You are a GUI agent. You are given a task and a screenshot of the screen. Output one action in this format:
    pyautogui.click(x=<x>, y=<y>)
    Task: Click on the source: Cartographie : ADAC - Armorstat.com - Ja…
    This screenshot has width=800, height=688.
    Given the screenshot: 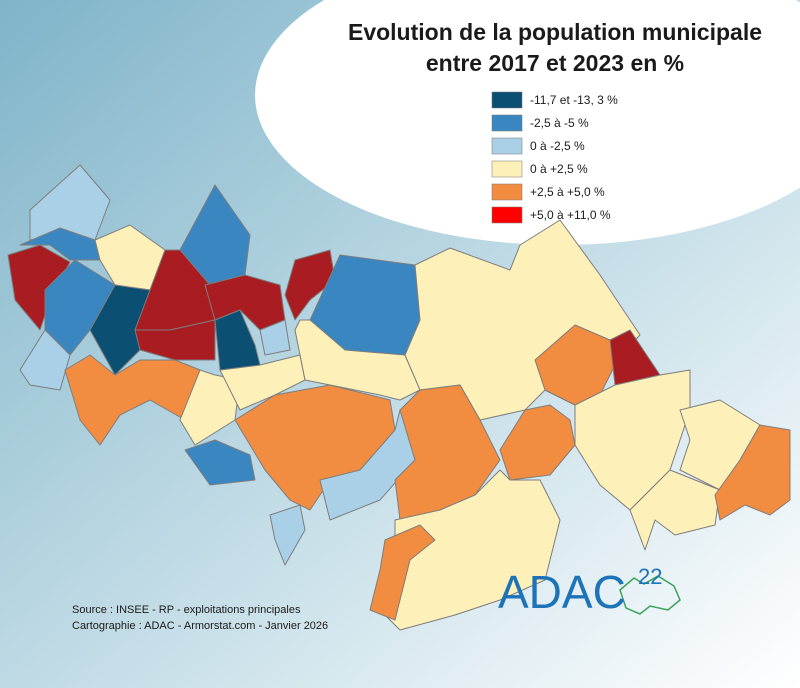 What is the action you would take?
    pyautogui.click(x=200, y=626)
    